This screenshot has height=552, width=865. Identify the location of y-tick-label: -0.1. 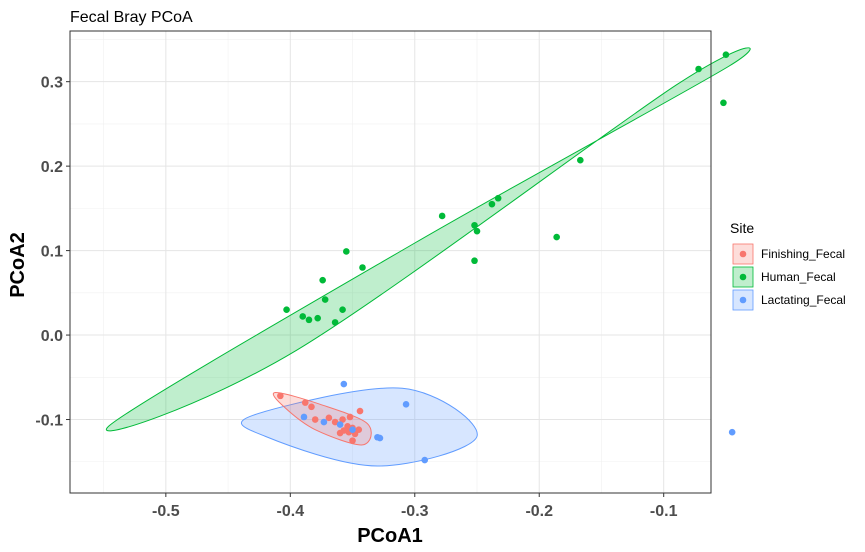
(49, 421).